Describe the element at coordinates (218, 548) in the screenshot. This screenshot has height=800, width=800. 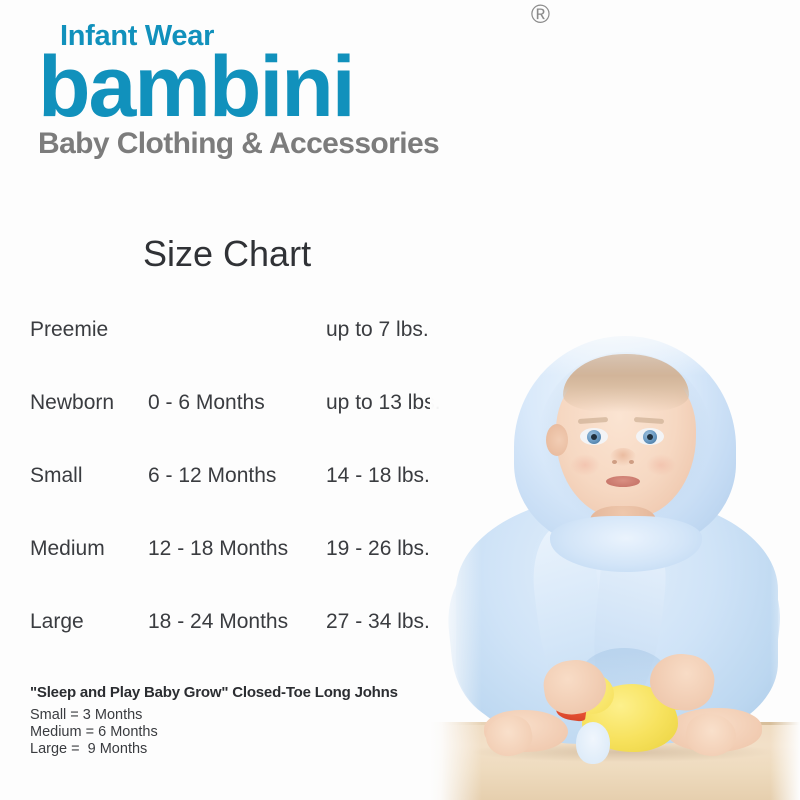
I see `cell-age: 12 - 18 Months` at that location.